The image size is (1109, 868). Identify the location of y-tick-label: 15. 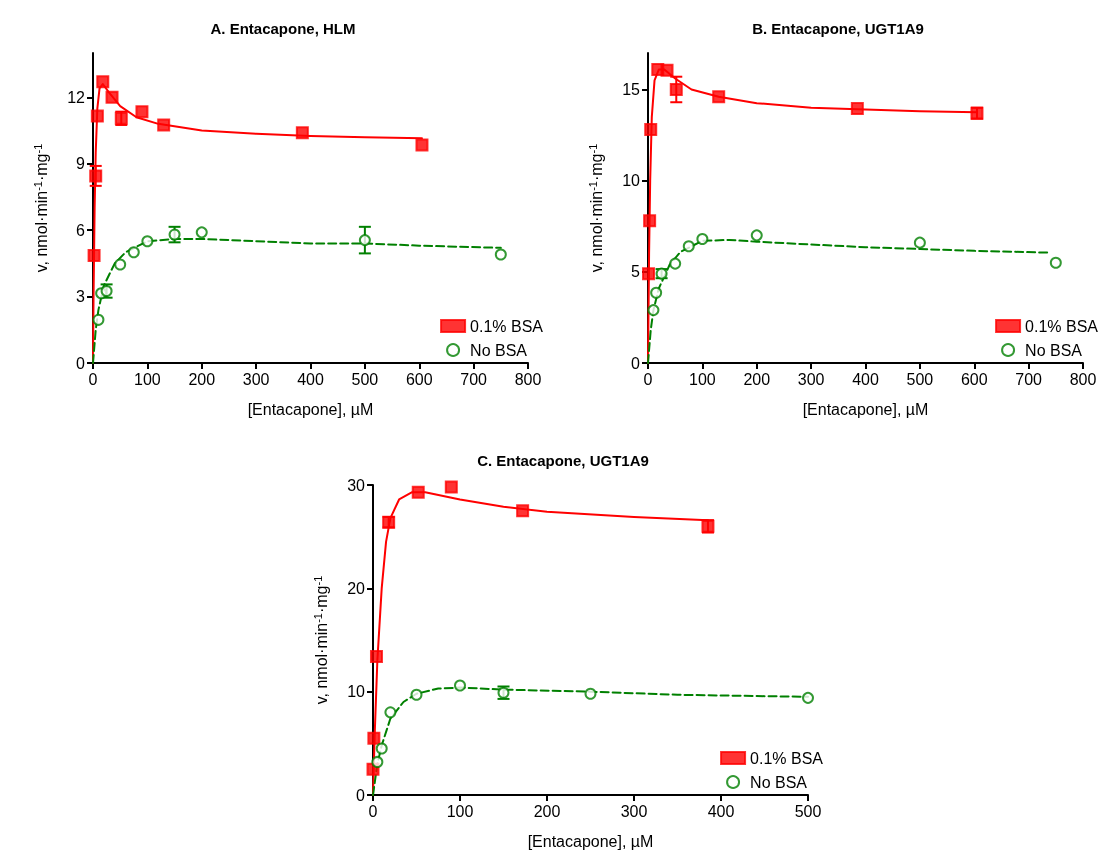
(631, 89).